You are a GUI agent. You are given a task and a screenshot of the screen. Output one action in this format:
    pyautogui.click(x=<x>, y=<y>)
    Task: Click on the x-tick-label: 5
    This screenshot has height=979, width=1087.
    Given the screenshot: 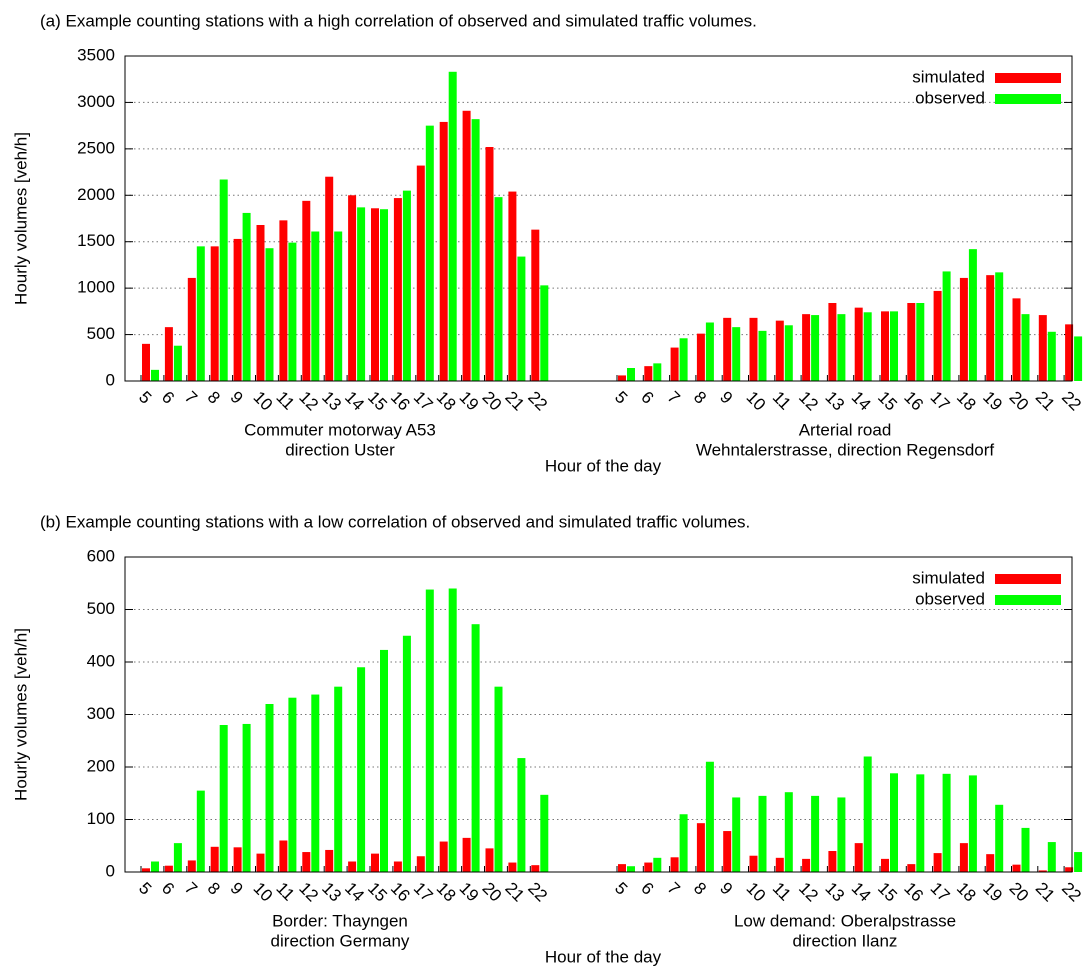 What is the action you would take?
    pyautogui.click(x=145, y=398)
    